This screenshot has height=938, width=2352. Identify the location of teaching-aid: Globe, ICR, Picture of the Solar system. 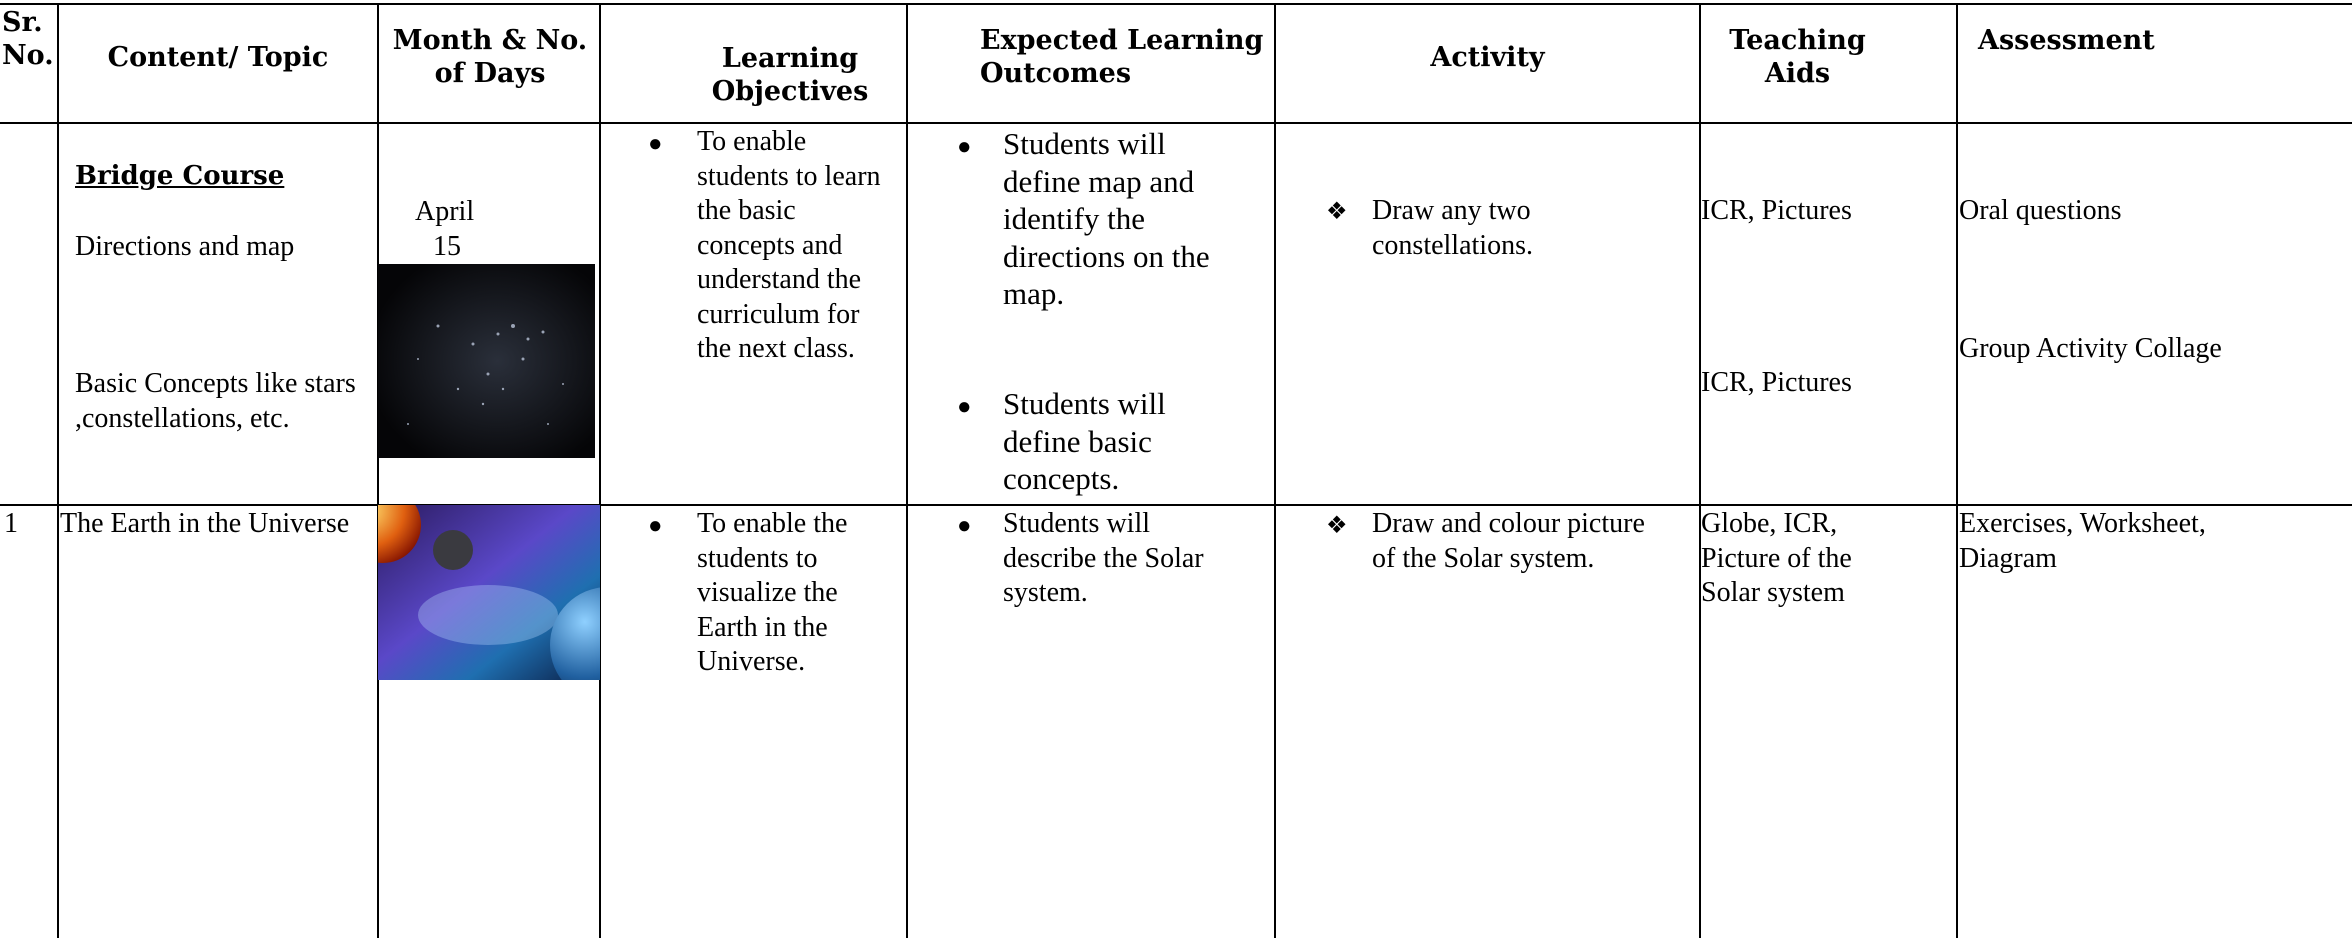
(1776, 558).